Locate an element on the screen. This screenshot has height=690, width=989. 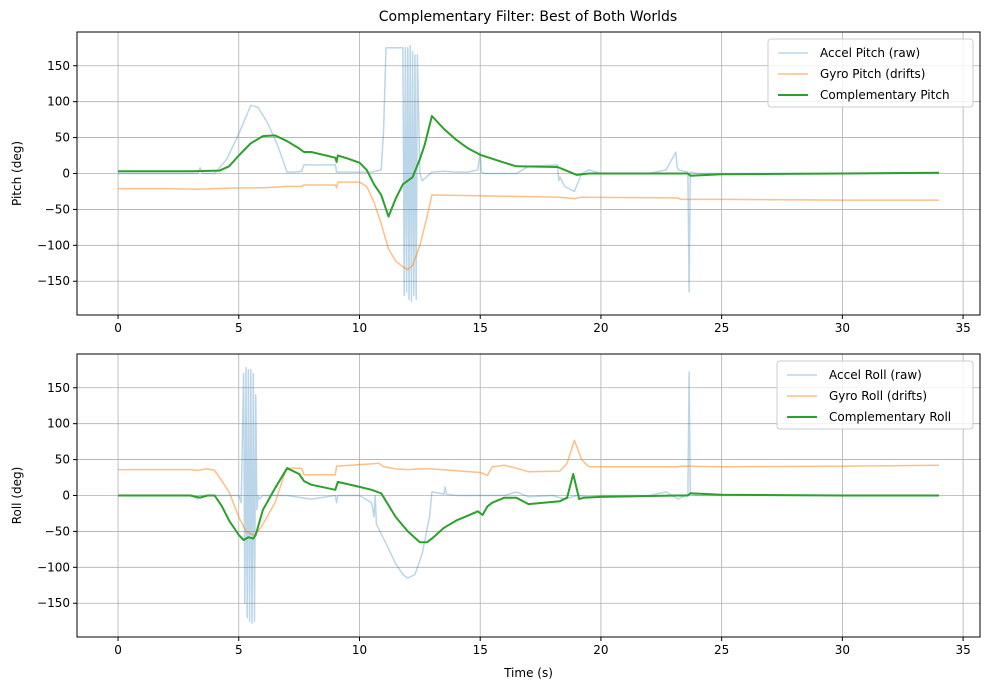
legend-entry: Accel Roll (raw) is located at coordinates (875, 375).